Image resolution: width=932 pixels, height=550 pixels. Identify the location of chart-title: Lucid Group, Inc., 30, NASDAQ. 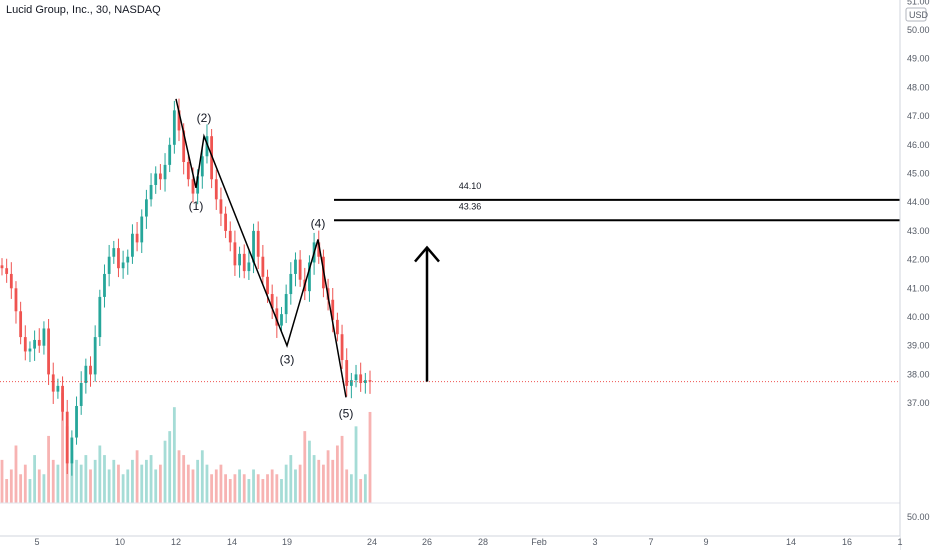
(83, 10).